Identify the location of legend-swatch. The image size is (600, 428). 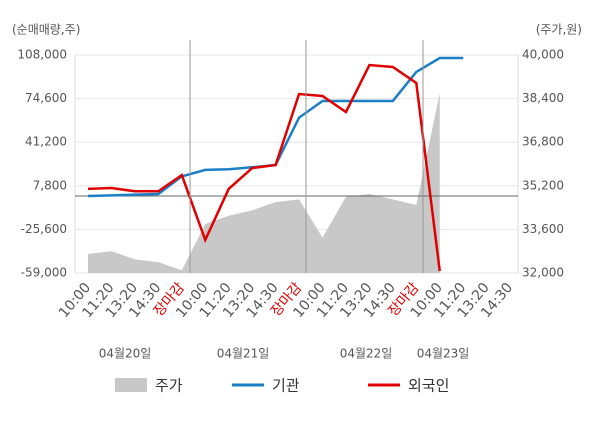
(131, 385).